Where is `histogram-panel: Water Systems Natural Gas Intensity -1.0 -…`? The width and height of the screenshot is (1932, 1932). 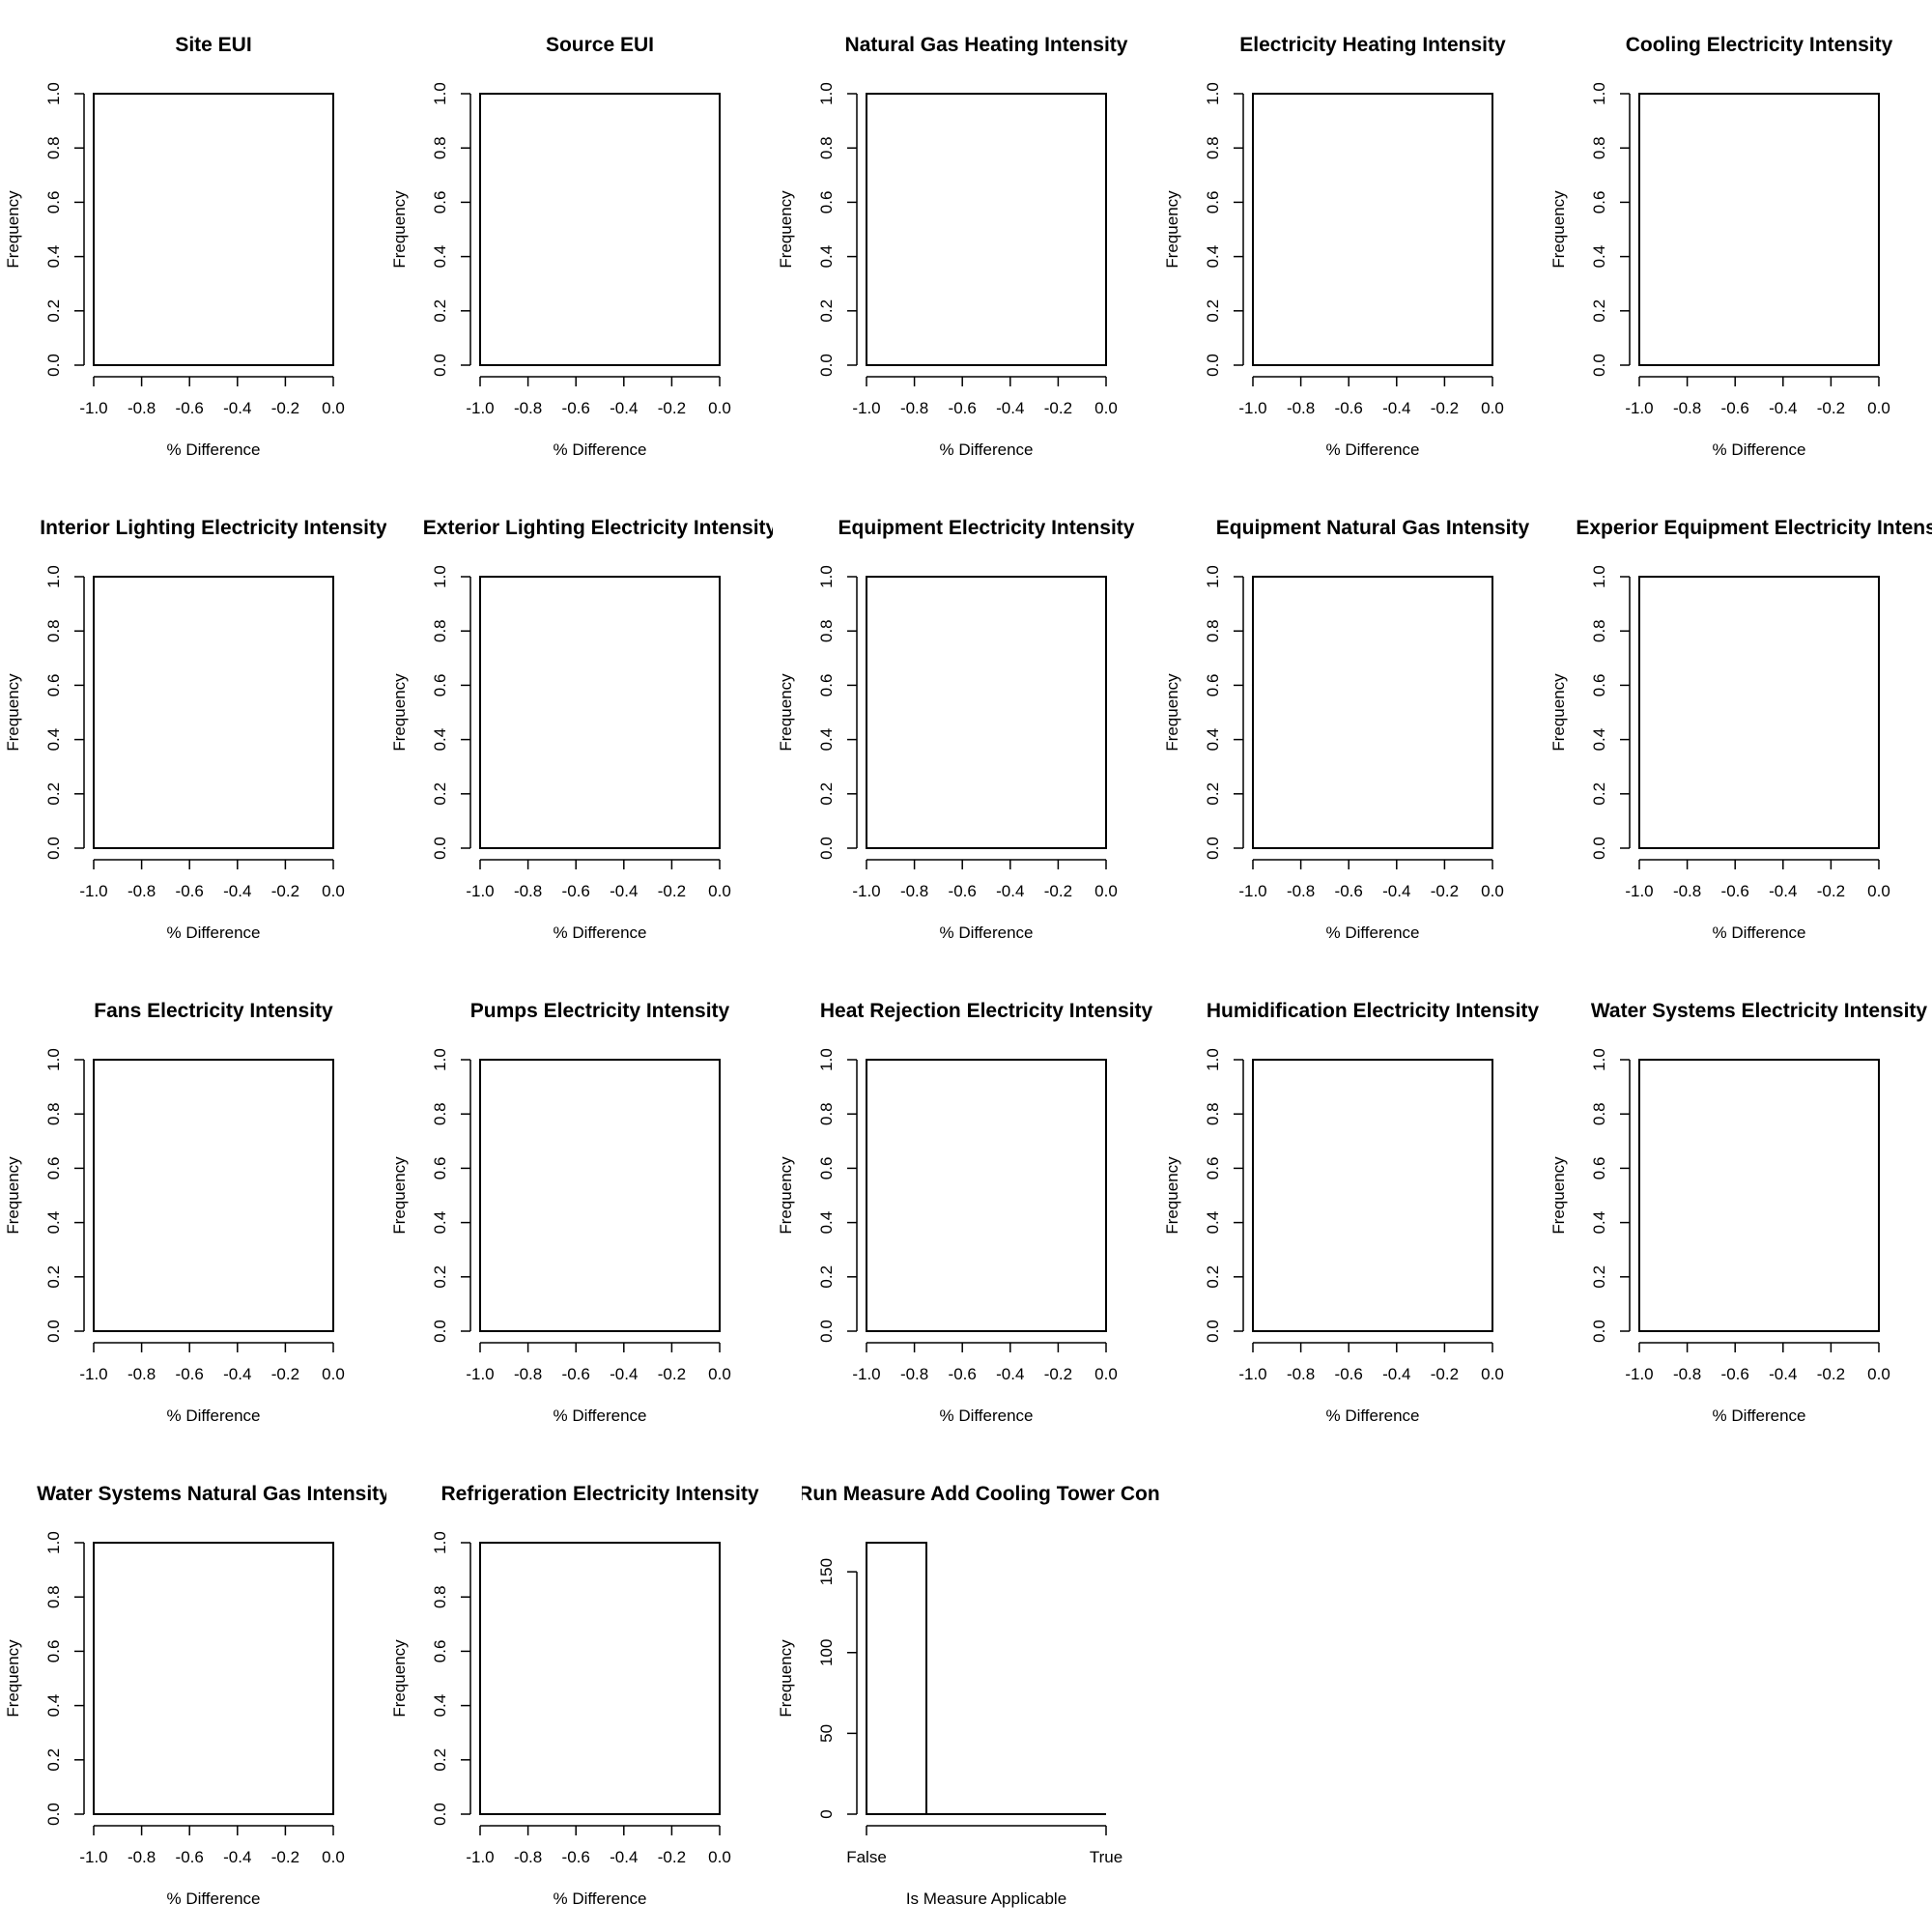 histogram-panel: Water Systems Natural Gas Intensity -1.0 -… is located at coordinates (195, 1695).